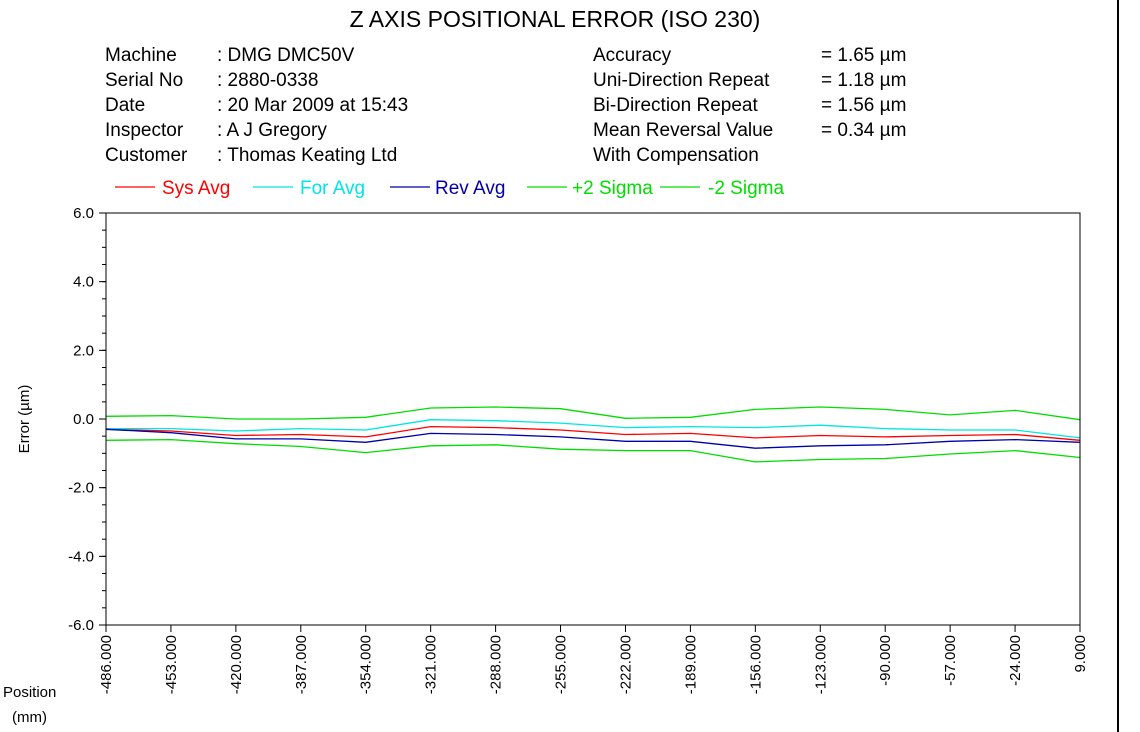 The image size is (1140, 732). I want to click on y-tick-label: 4.0, so click(83, 282).